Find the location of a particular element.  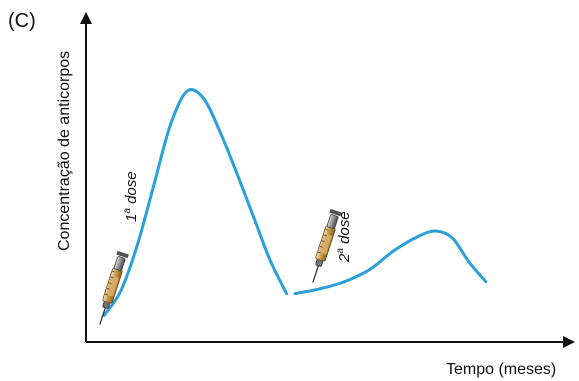

panel-label: (C) is located at coordinates (22, 21).